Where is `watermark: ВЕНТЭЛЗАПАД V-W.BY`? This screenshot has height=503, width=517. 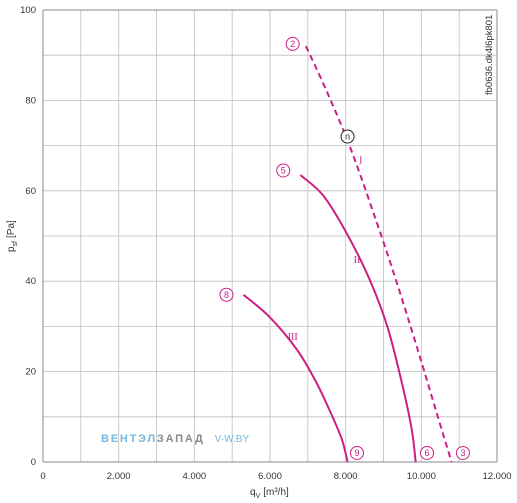 watermark: ВЕНТЭЛЗАПАД V-W.BY is located at coordinates (175, 439).